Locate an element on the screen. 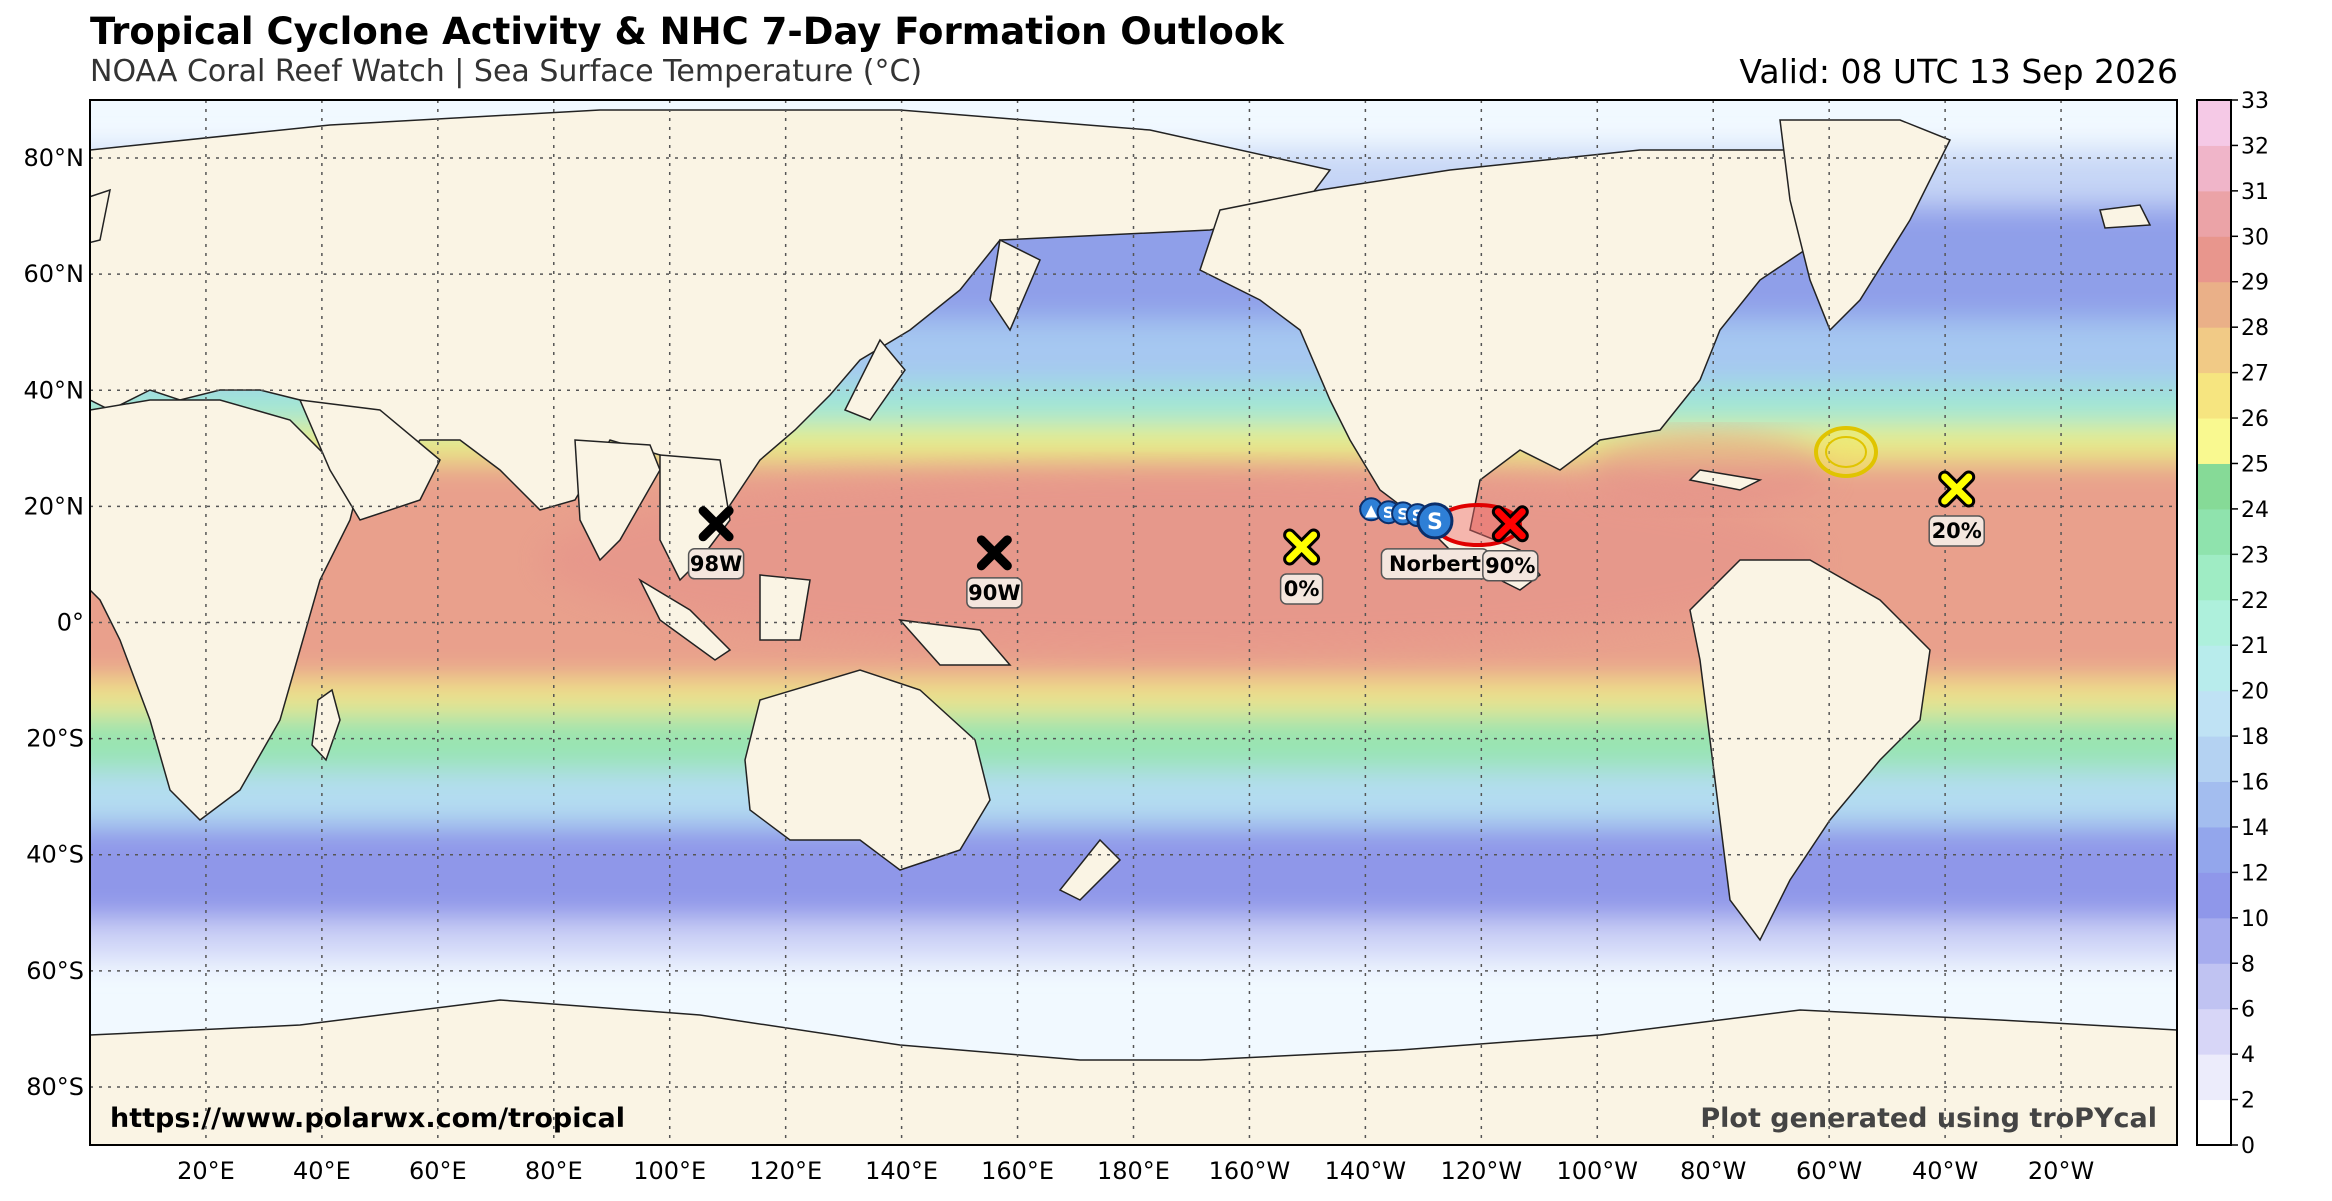 Image resolution: width=2332 pixels, height=1201 pixels. colorbar-label: 27 is located at coordinates (2255, 374).